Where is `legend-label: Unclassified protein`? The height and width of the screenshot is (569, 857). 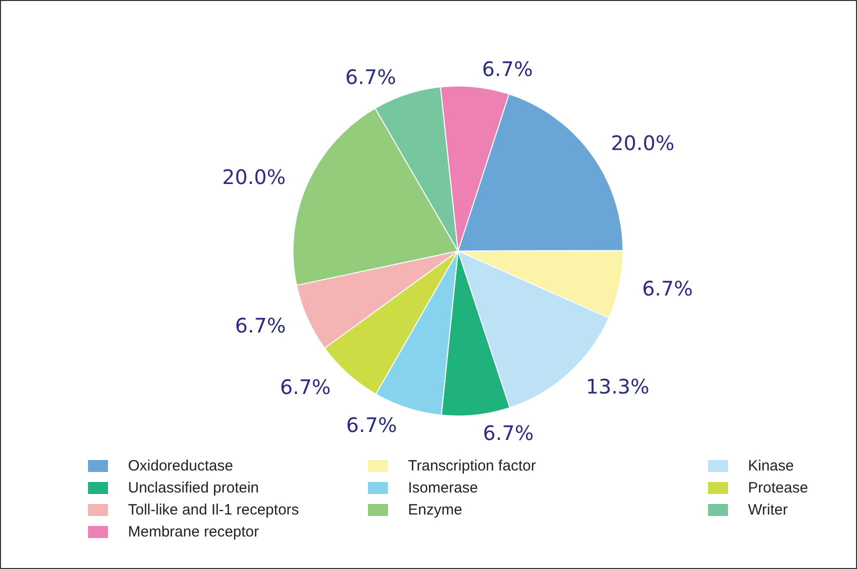 legend-label: Unclassified protein is located at coordinates (193, 488).